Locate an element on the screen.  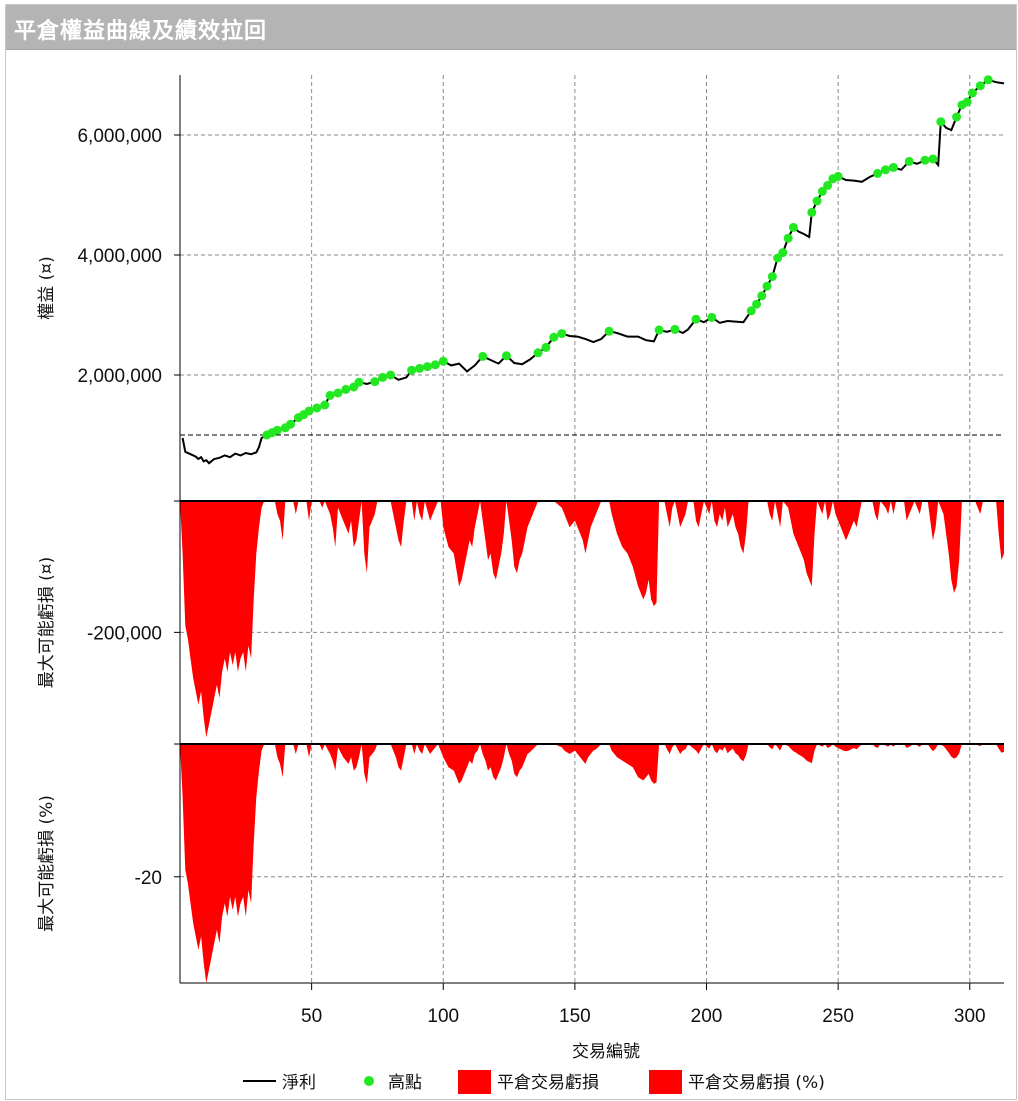
legend-net-profit-label: 淨利 is located at coordinates (299, 1083).